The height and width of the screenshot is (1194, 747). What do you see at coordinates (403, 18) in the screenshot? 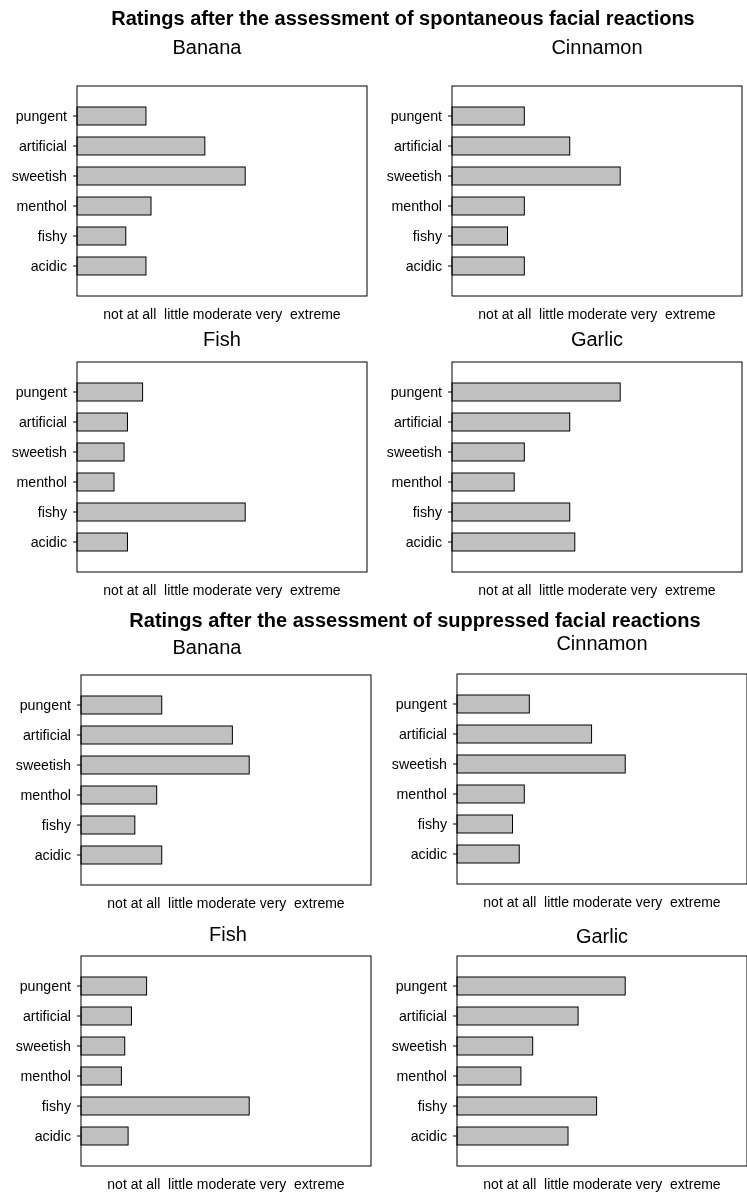
I see `text: Ratings after the assessment of spontaneous facial reactions` at bounding box center [403, 18].